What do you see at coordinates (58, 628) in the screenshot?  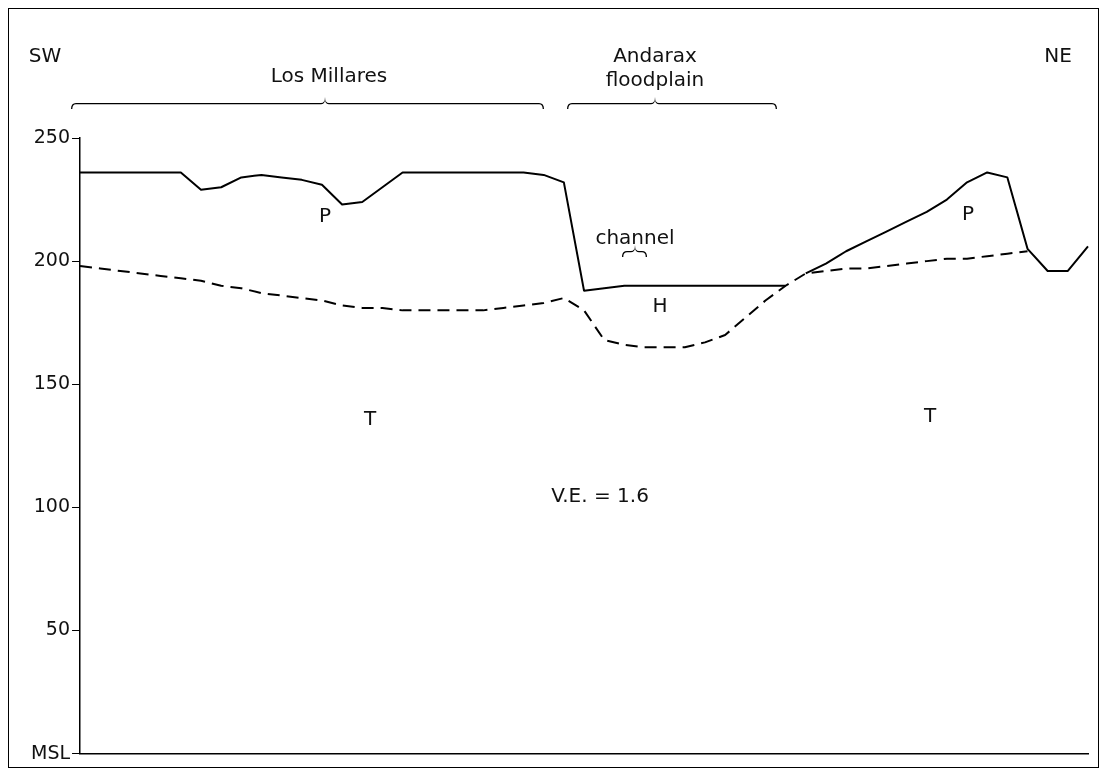 I see `y-tick-label: 50` at bounding box center [58, 628].